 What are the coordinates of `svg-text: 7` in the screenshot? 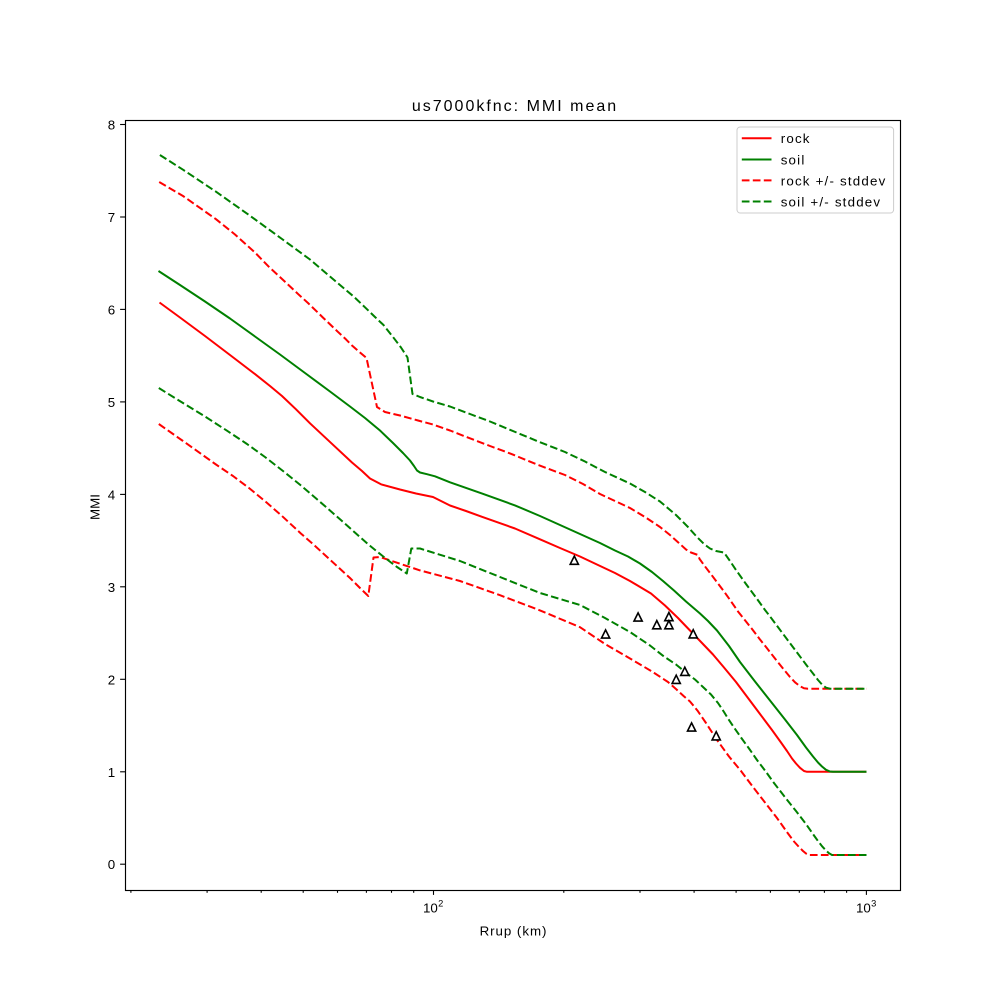 It's located at (111, 217).